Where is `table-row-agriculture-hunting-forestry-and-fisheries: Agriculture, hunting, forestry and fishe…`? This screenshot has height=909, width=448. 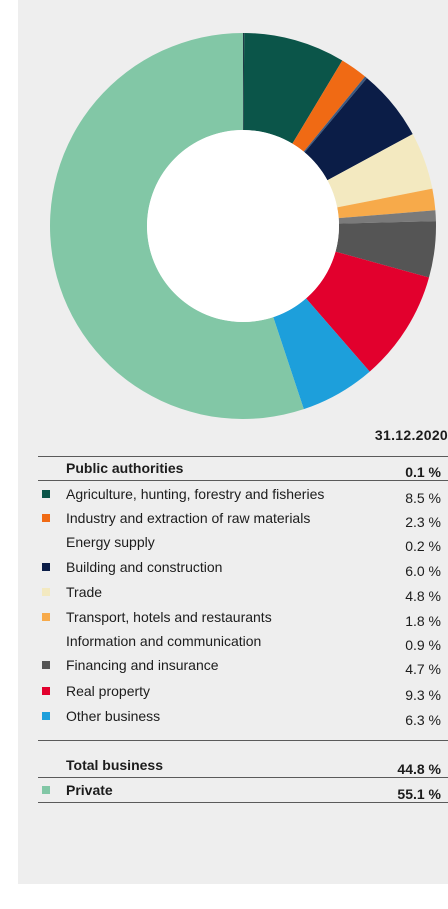
table-row-agriculture-hunting-forestry-and-fisheries: Agriculture, hunting, forestry and fishe… is located at coordinates (243, 495).